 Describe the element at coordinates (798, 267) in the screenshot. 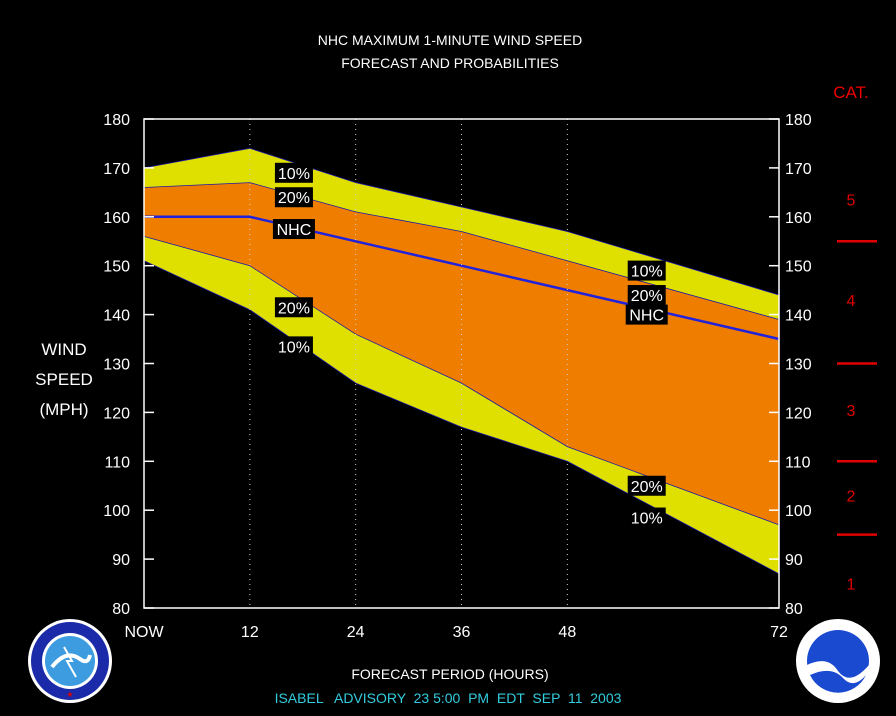

I see `y-tick-label-right-150: 150` at that location.